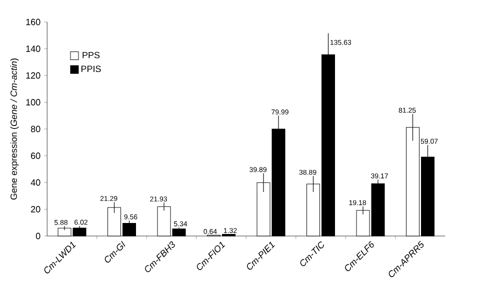  I want to click on y-tick-label: 160, so click(33, 22).